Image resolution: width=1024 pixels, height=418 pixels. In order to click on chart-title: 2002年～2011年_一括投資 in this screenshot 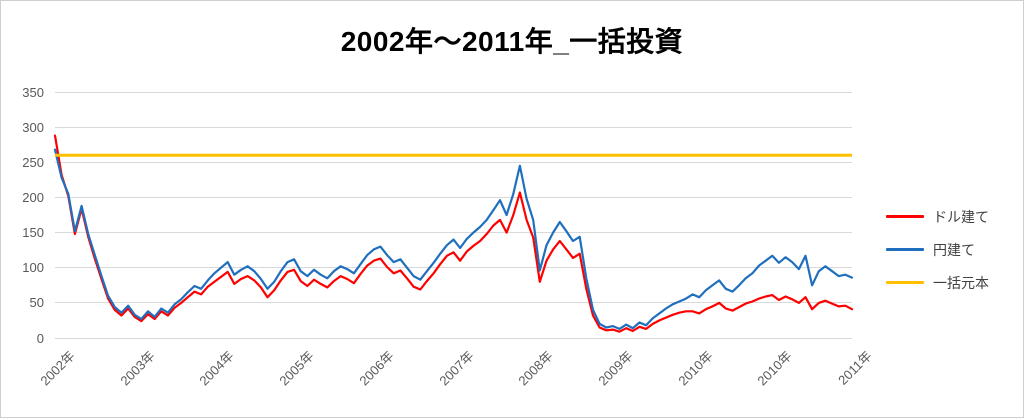, I will do `click(512, 41)`.